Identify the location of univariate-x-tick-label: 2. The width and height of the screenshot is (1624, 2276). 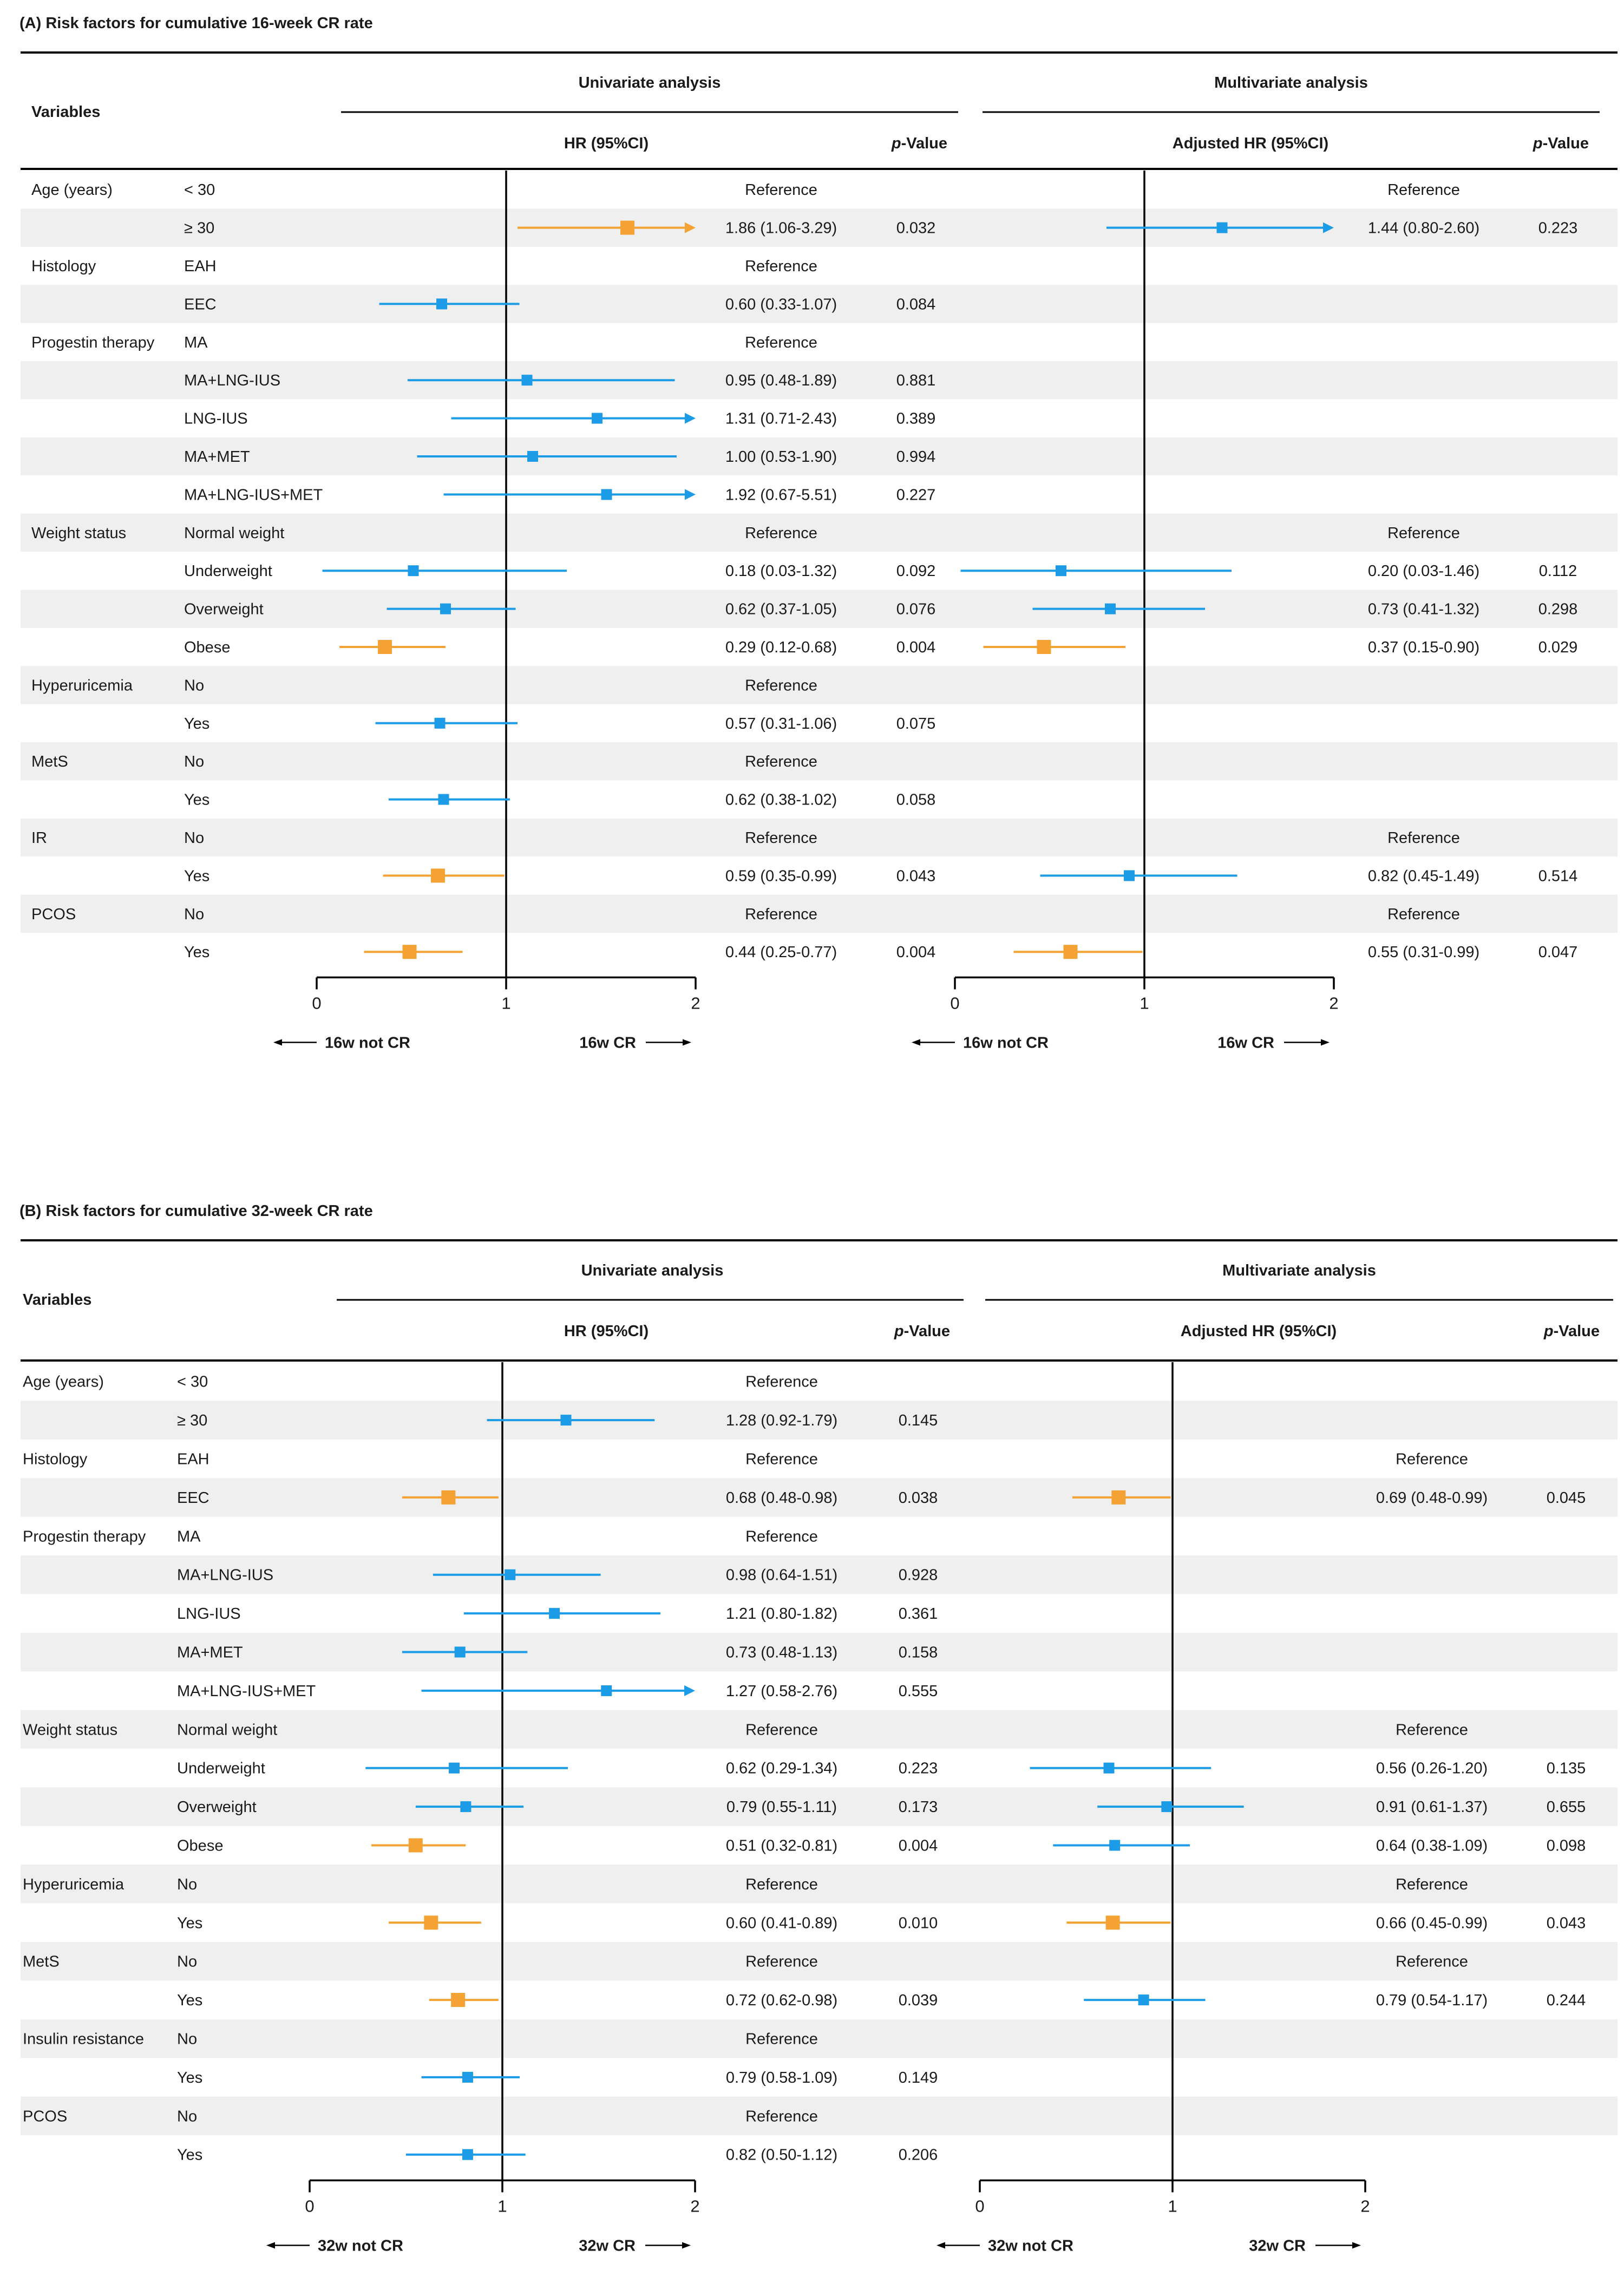
(695, 2205).